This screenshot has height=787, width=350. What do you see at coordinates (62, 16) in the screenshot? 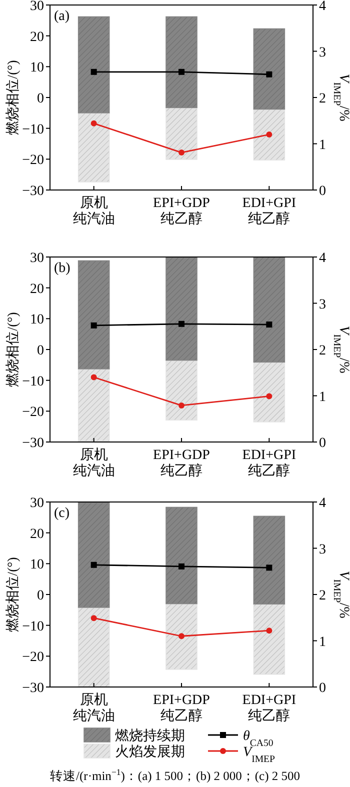
I see `chart-title: (a)` at bounding box center [62, 16].